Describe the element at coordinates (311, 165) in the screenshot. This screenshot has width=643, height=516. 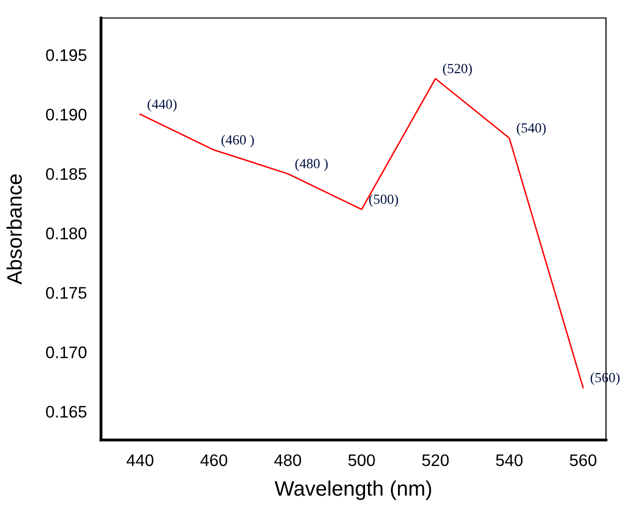
I see `annotation: (480 )` at that location.